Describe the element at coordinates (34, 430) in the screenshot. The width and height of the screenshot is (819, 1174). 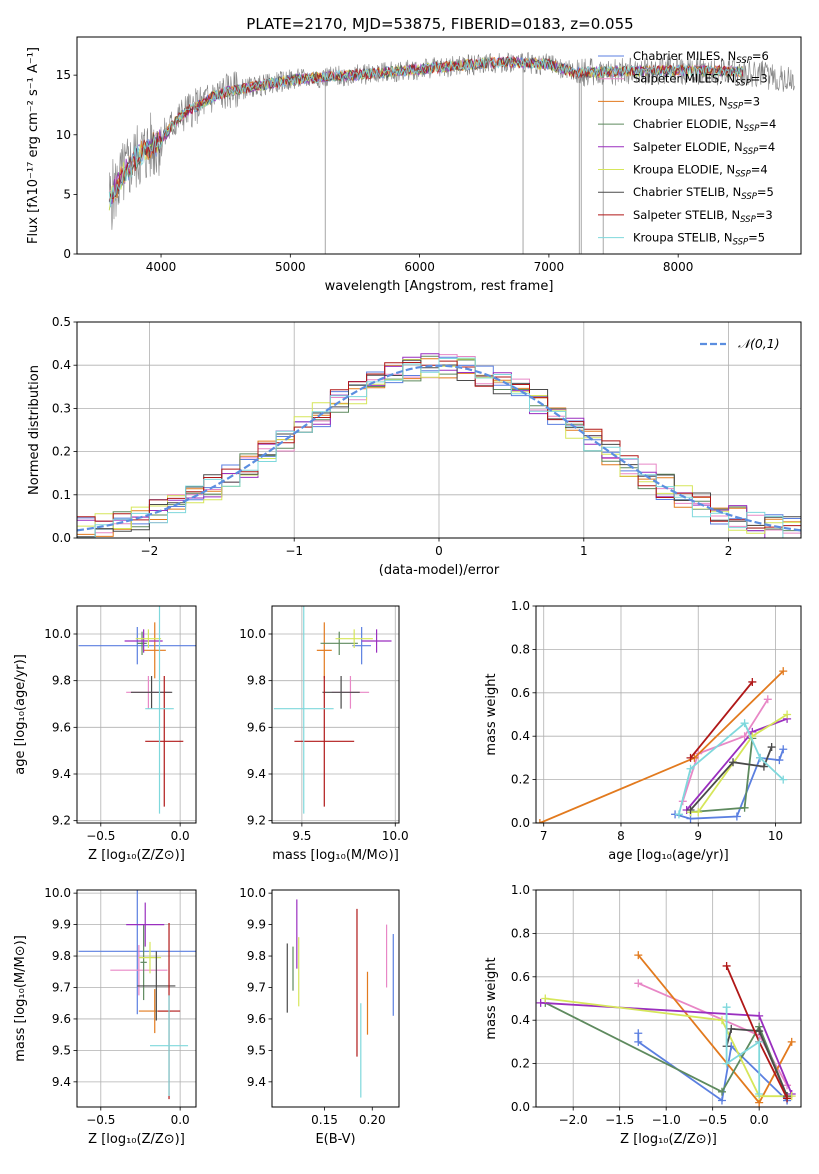
I see `y-axis-label: Normed distribution` at that location.